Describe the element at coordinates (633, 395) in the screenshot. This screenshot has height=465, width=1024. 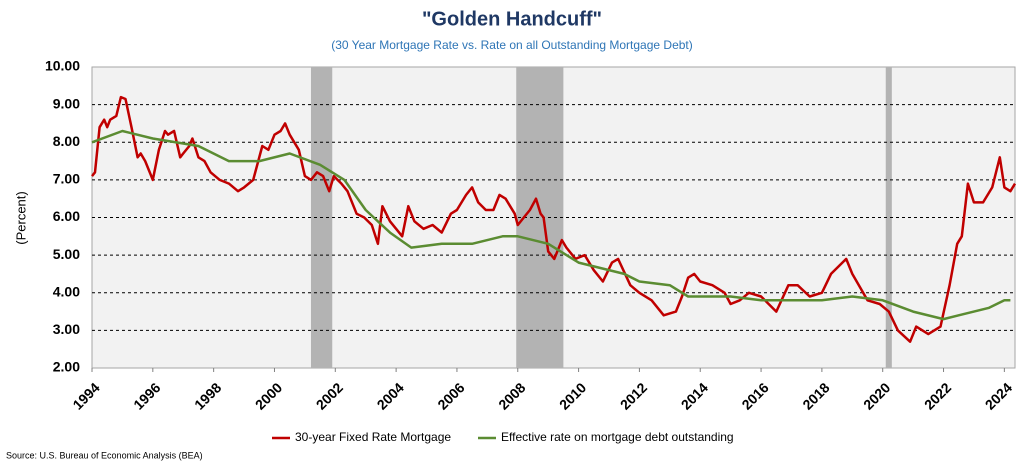
I see `x-tick-label: 2012` at that location.